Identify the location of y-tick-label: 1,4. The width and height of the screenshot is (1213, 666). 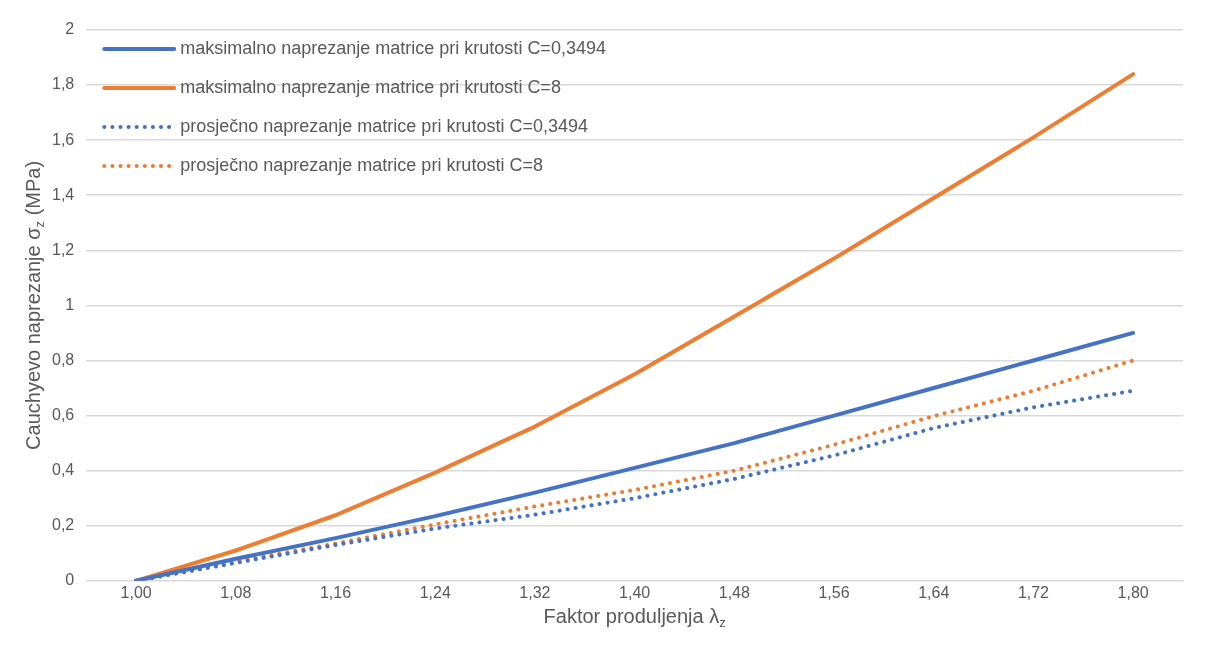
(63, 194).